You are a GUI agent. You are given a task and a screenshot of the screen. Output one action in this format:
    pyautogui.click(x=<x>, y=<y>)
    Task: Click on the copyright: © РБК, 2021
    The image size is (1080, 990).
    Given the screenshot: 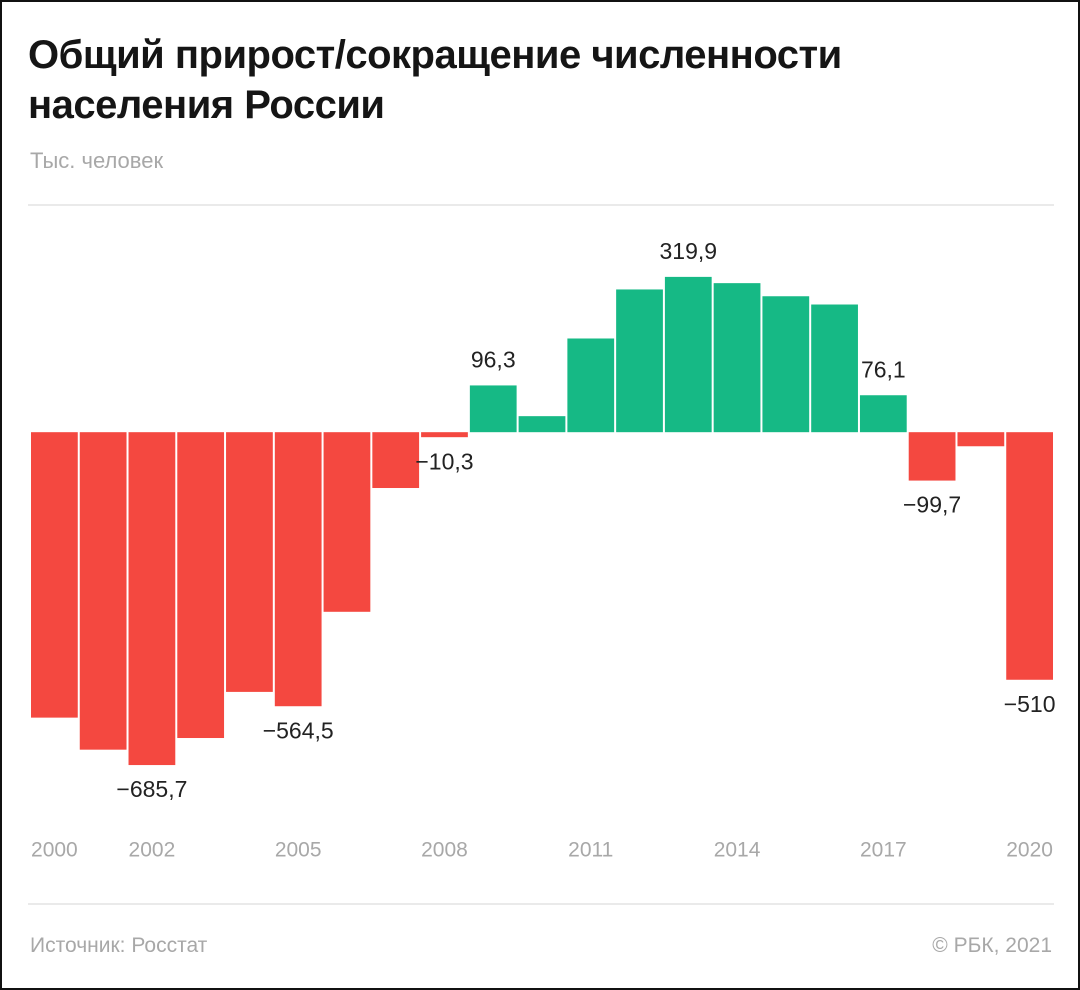 What is the action you would take?
    pyautogui.click(x=992, y=945)
    